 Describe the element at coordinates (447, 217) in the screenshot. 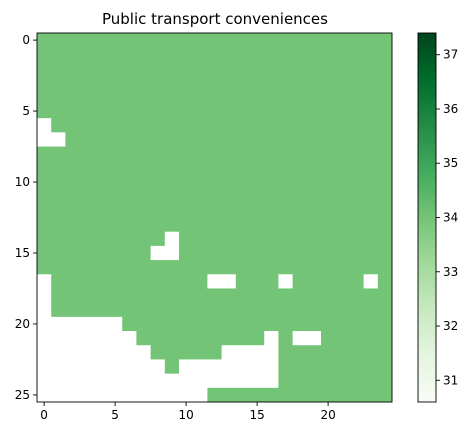

I see `colorbar-axis: 31 32 33 34 35 36 37` at that location.